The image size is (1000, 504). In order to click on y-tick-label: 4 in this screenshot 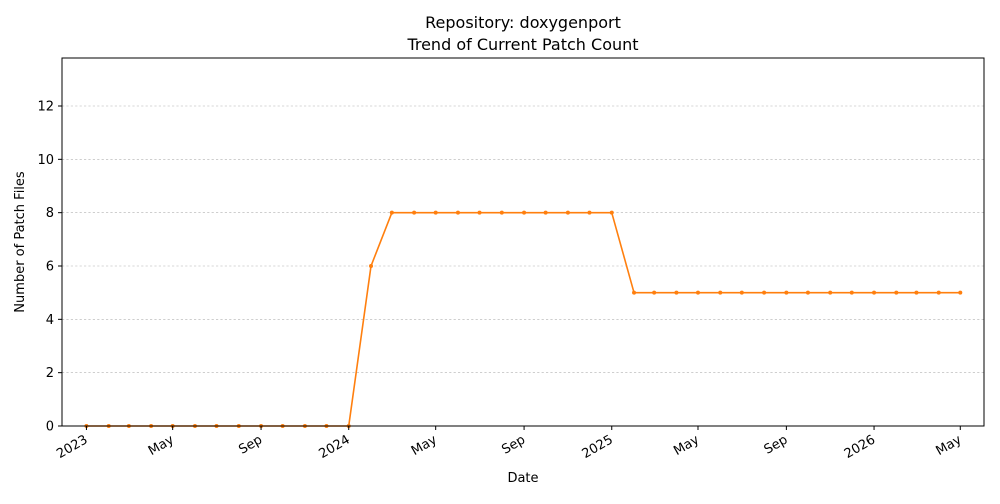, I will do `click(50, 320)`.